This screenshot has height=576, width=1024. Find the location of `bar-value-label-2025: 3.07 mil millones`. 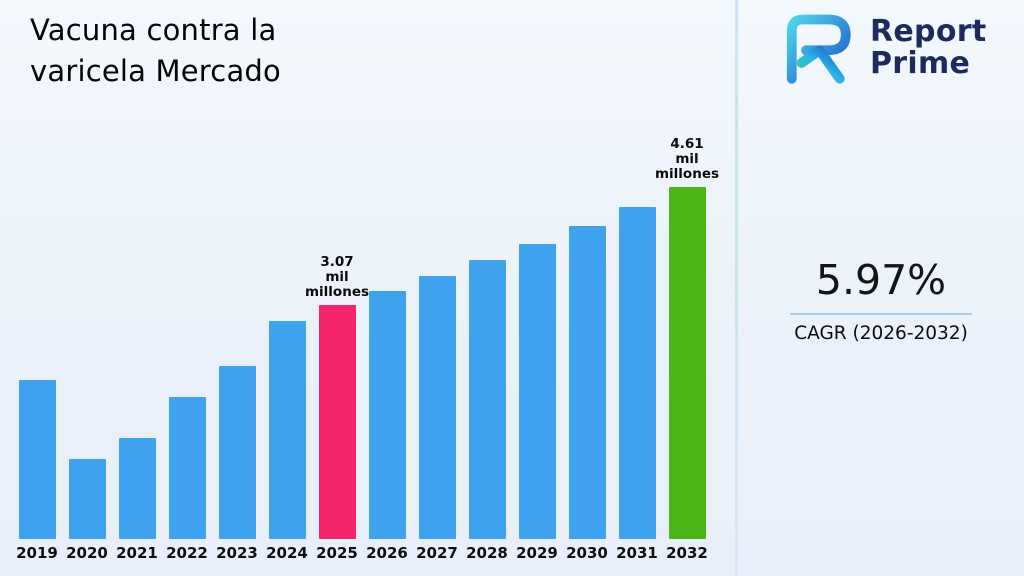

bar-value-label-2025: 3.07 mil millones is located at coordinates (337, 276).